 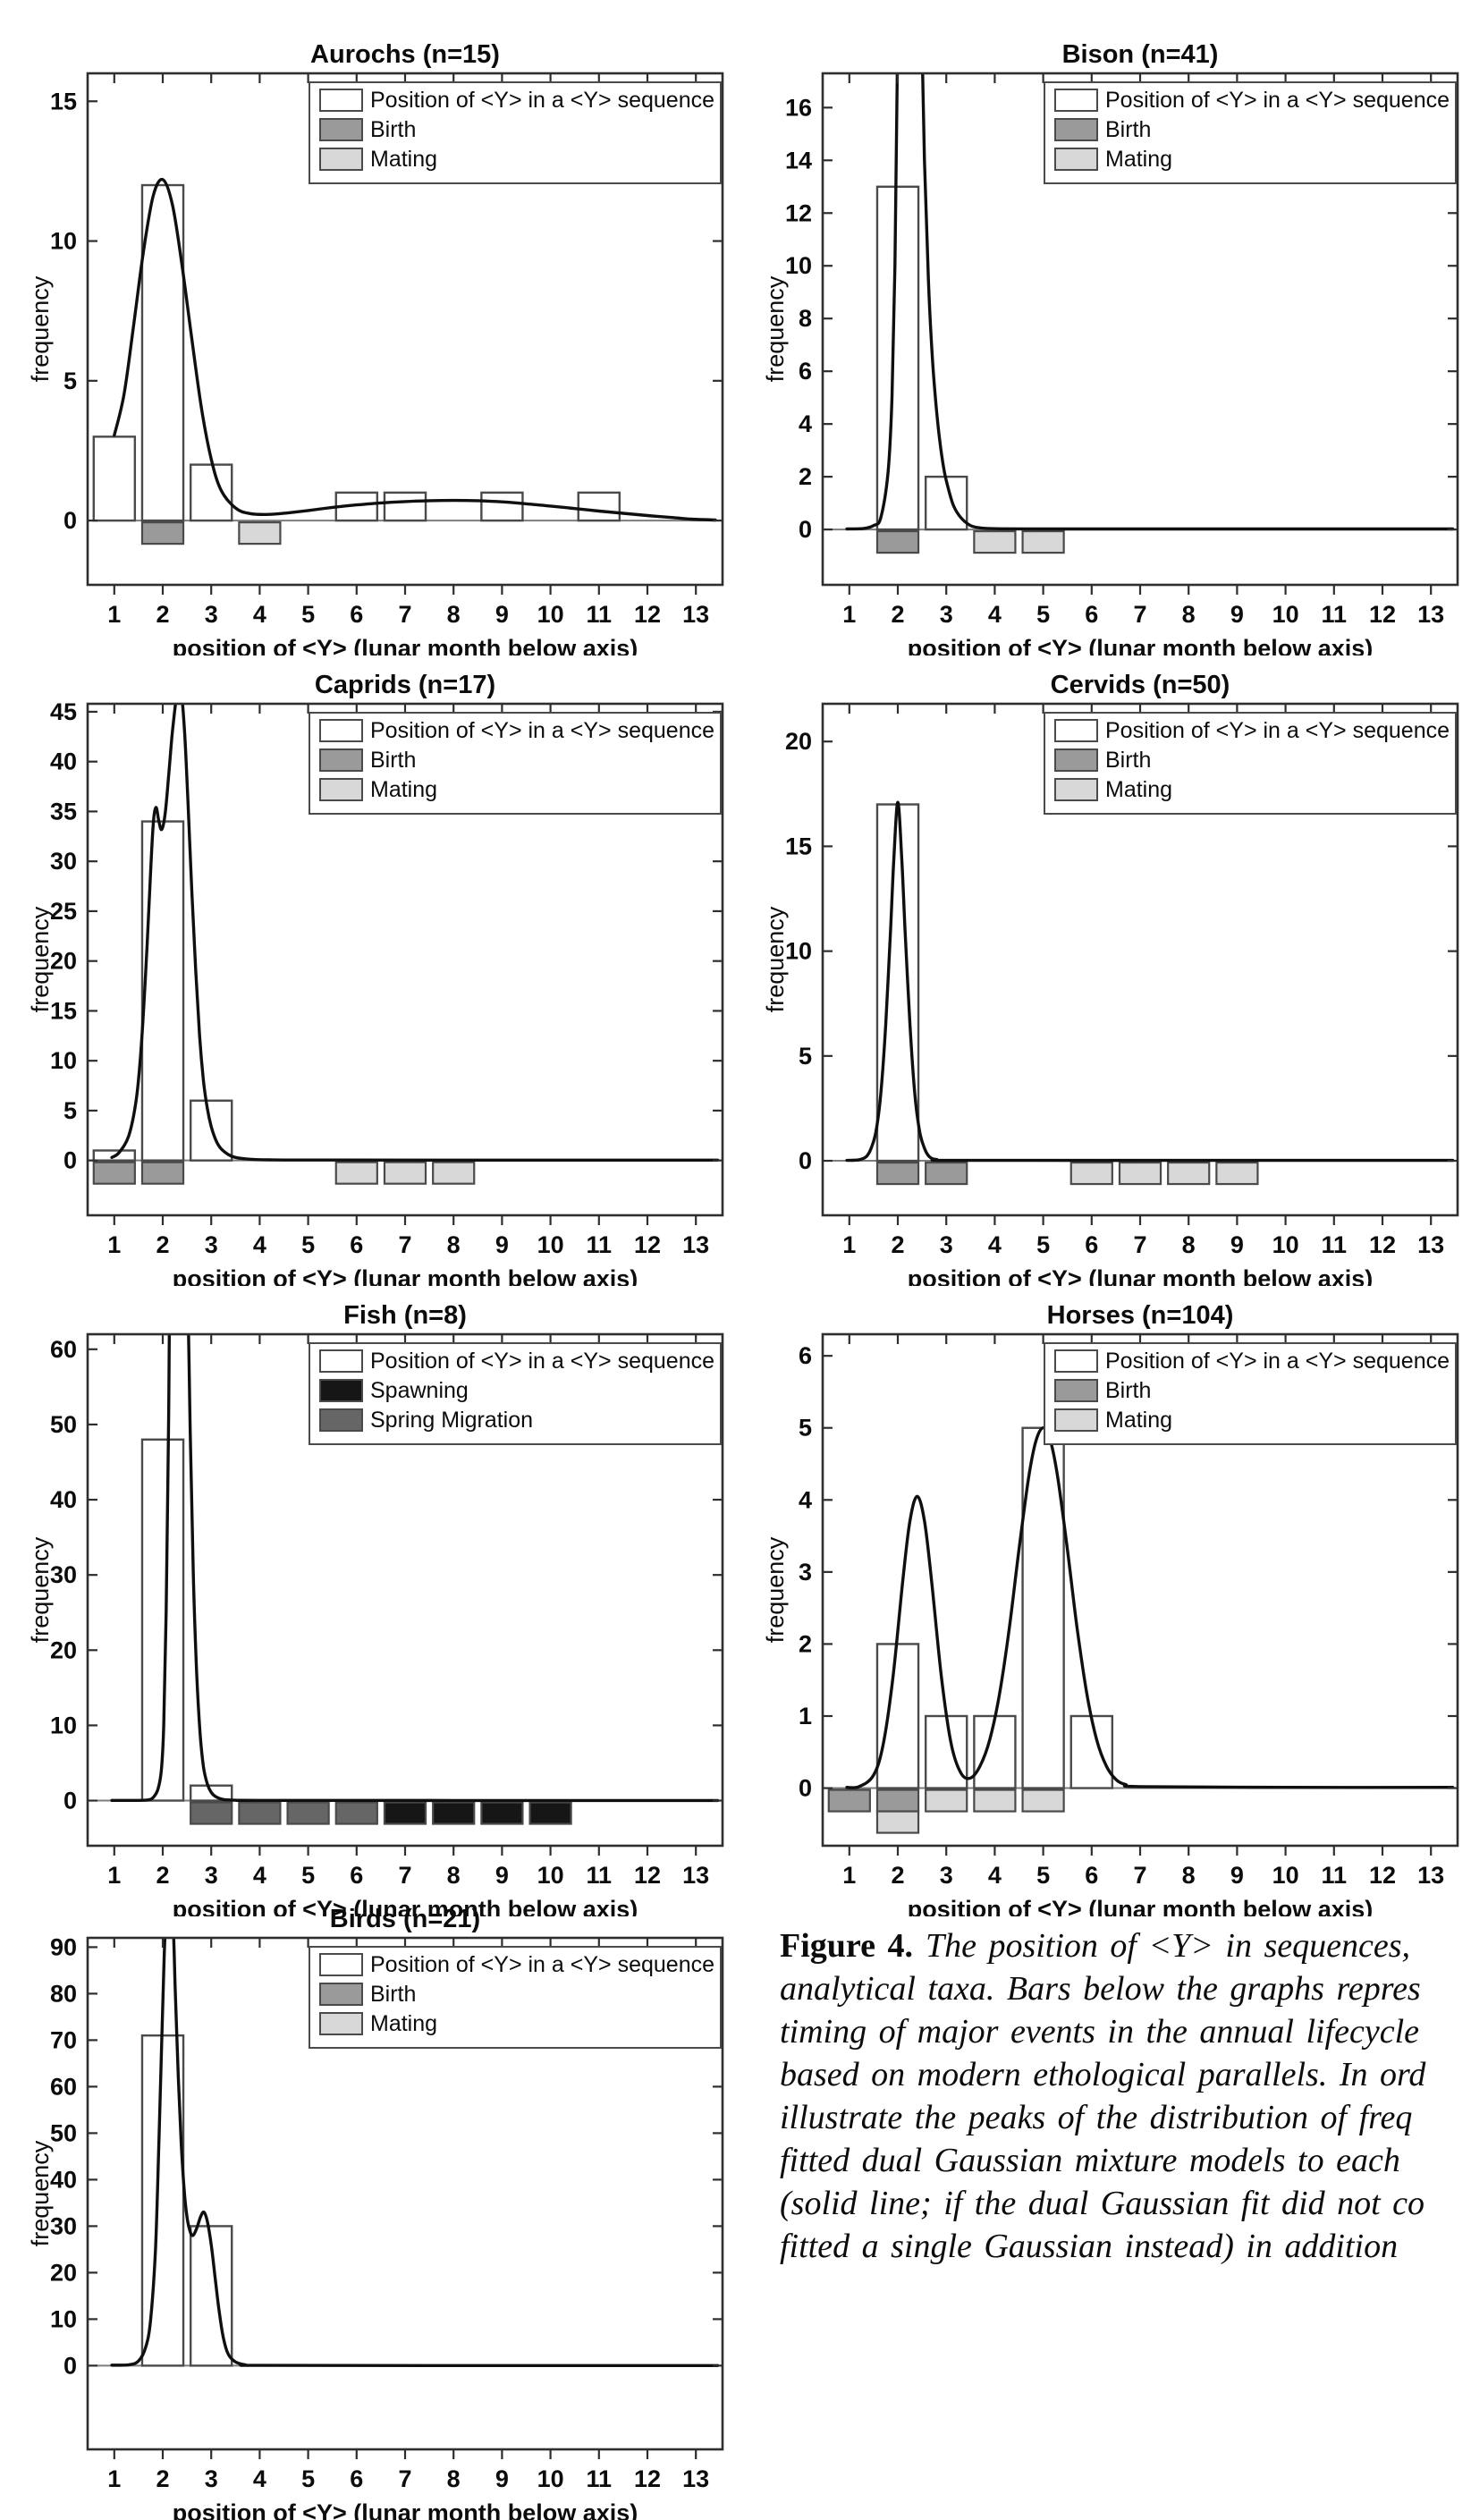 I want to click on x-tick-9: 9, so click(x=1237, y=614).